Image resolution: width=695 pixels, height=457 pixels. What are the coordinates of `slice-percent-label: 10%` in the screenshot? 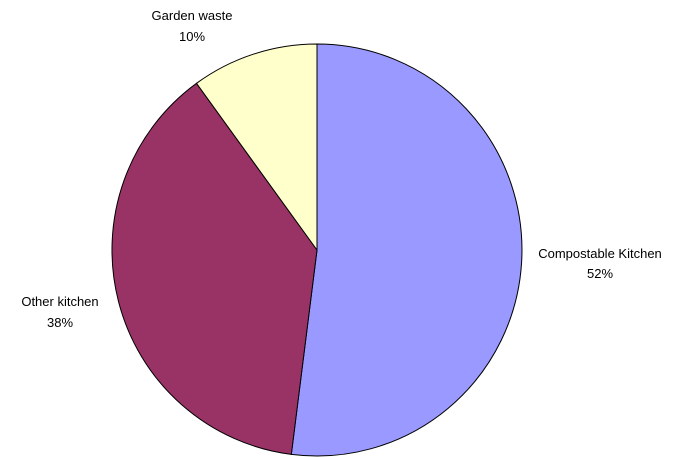 It's located at (192, 36).